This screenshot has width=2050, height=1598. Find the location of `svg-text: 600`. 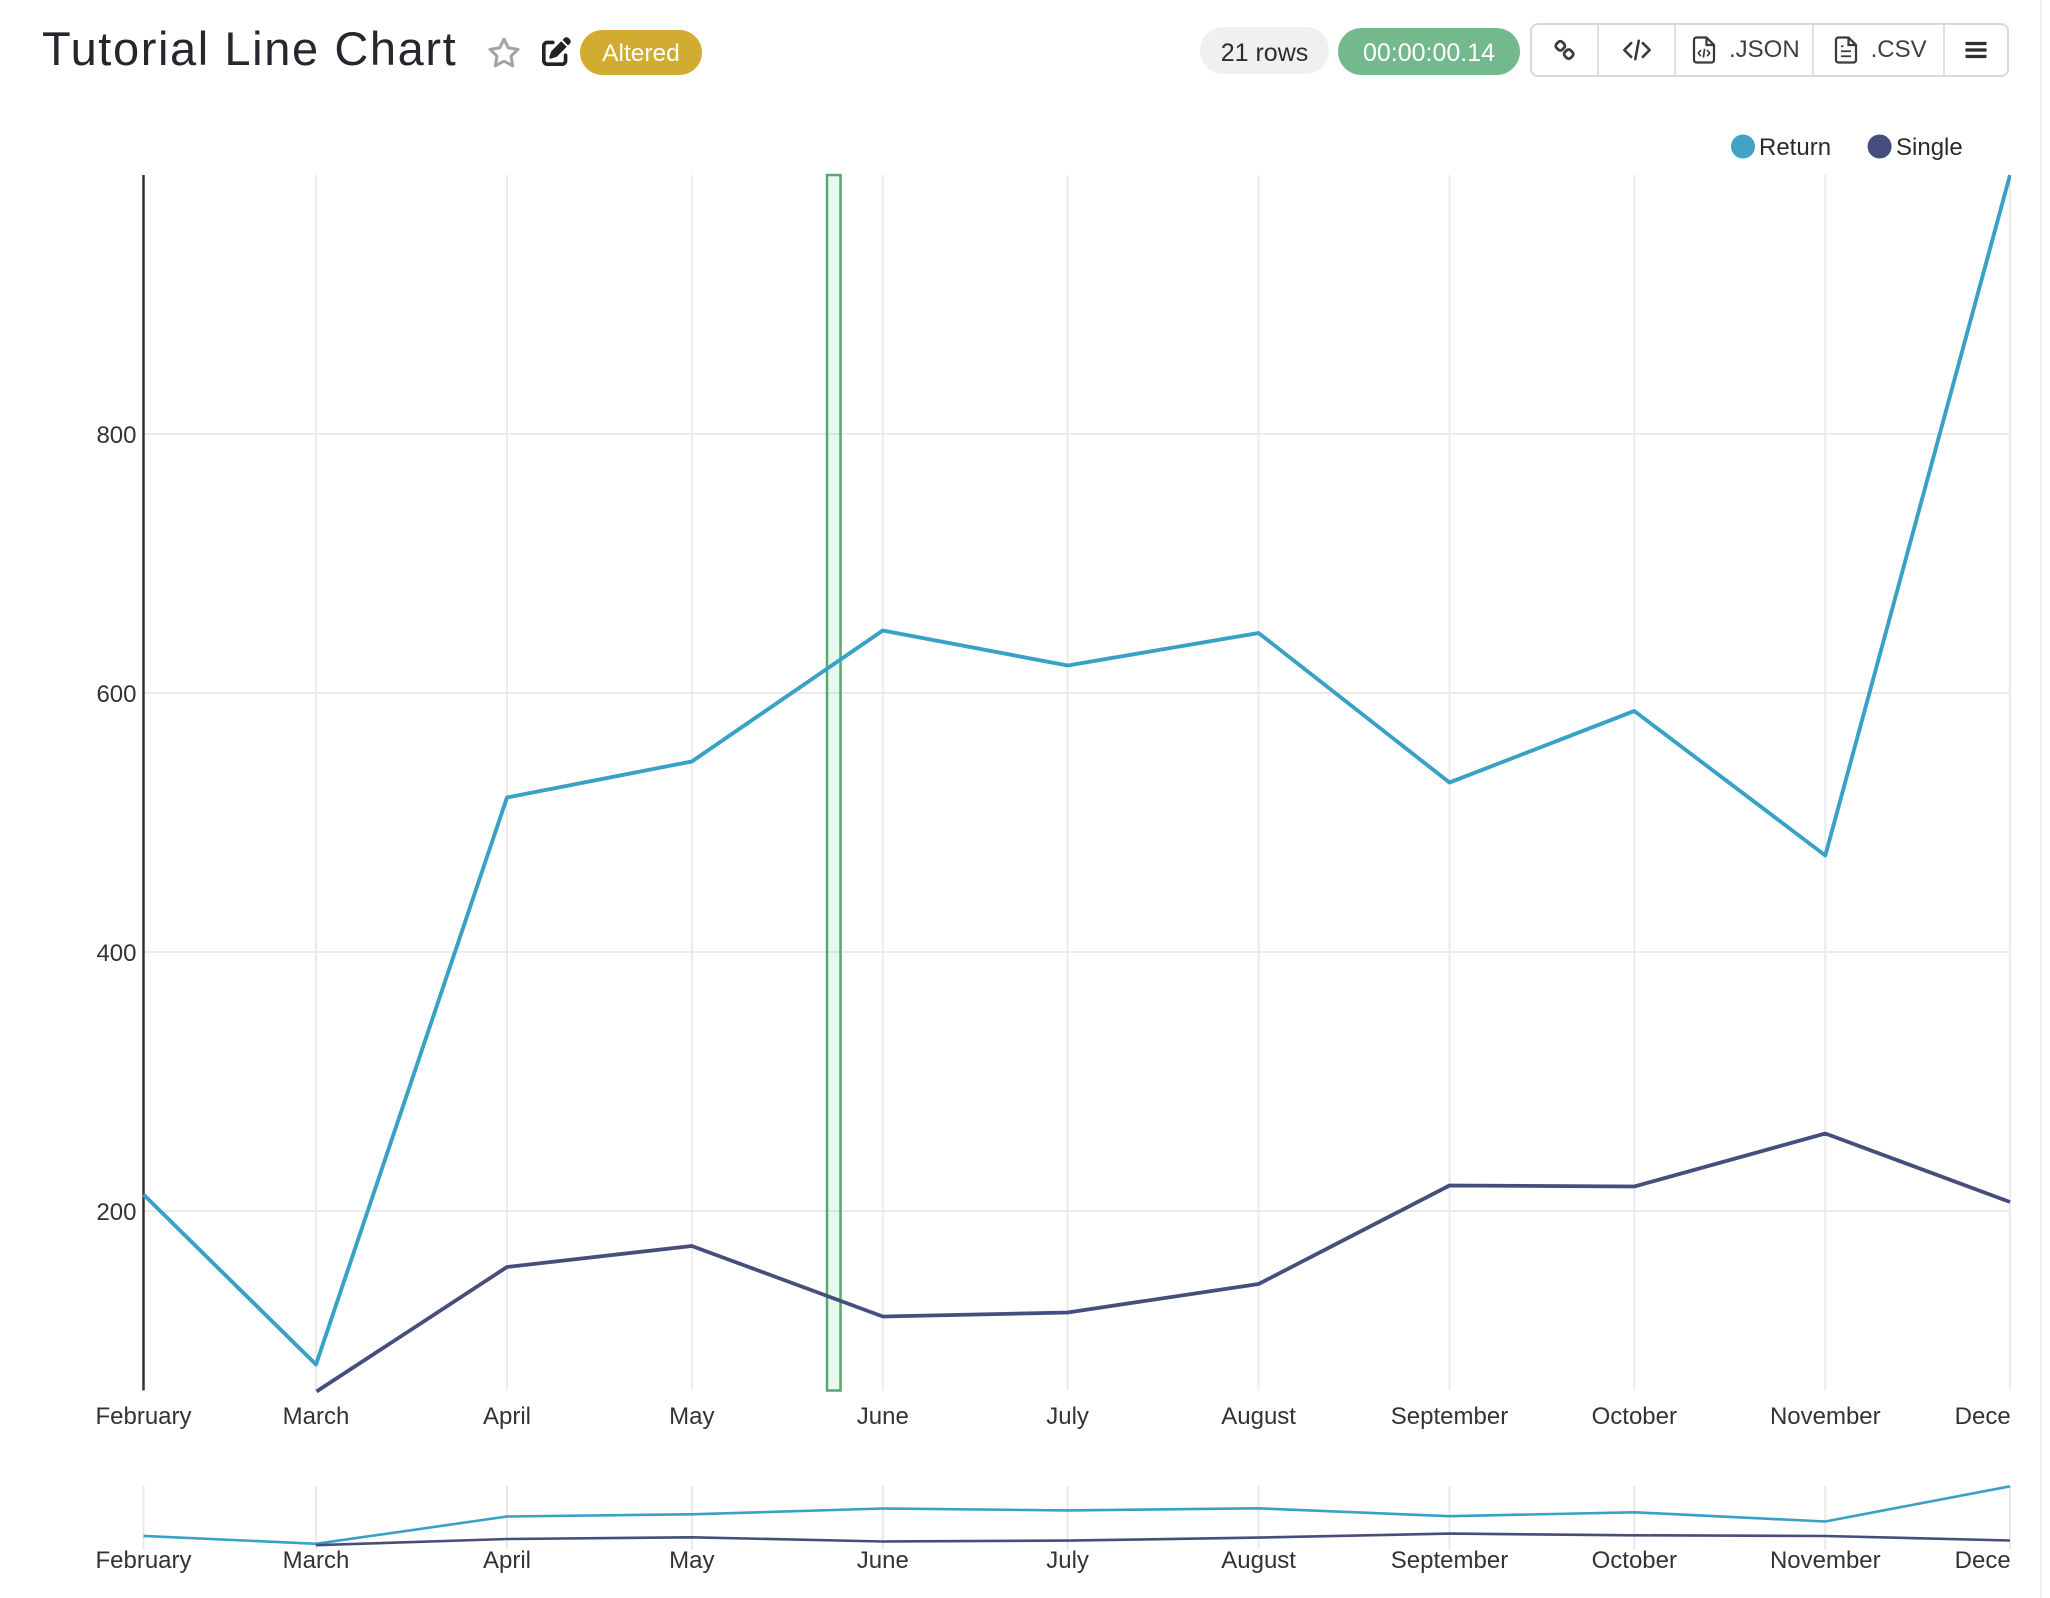

svg-text: 600 is located at coordinates (116, 694).